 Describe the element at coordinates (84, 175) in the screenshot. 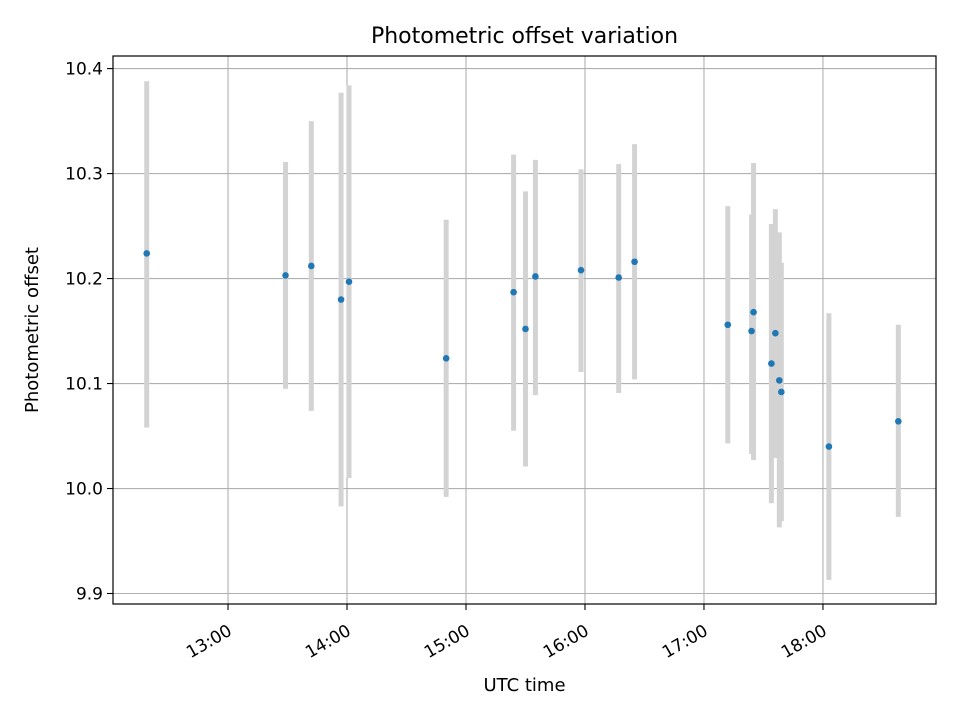

I see `y-tick-label: 10.3` at that location.